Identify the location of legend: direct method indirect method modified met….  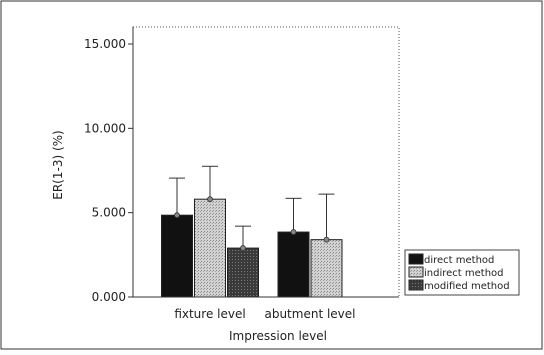
(462, 272).